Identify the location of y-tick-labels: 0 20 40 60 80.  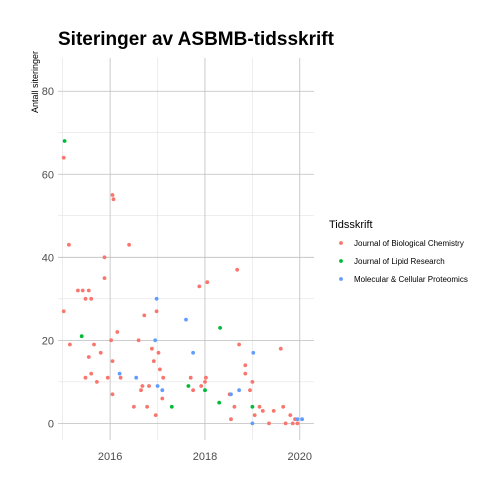
(48, 258).